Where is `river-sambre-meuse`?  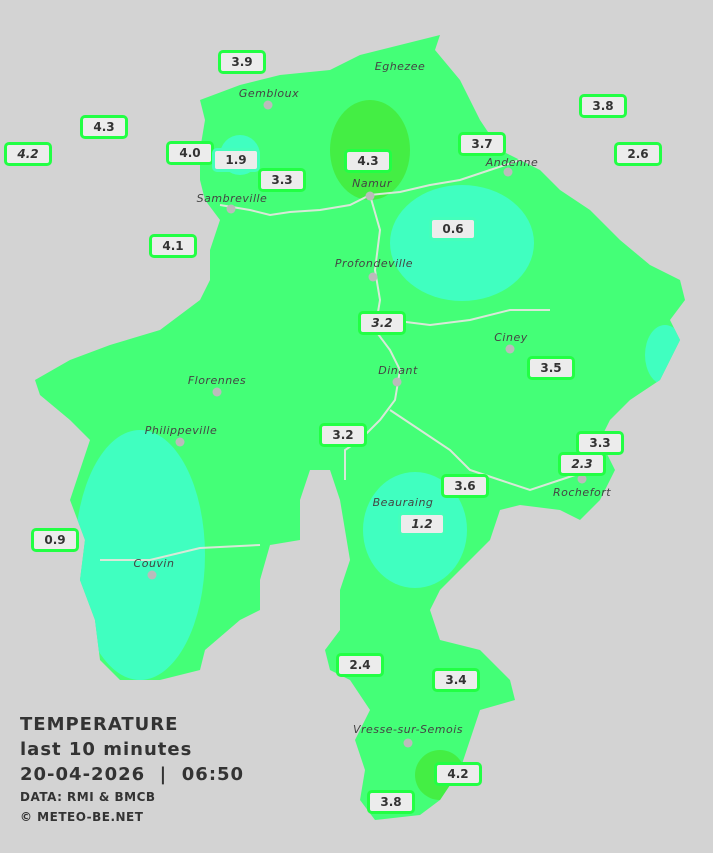
river-sambre-meuse is located at coordinates (370, 188).